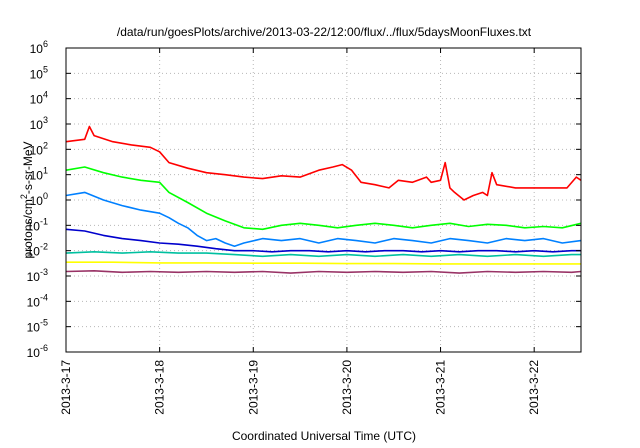  What do you see at coordinates (534, 387) in the screenshot?
I see `x-tick-label: 2013-3-22` at bounding box center [534, 387].